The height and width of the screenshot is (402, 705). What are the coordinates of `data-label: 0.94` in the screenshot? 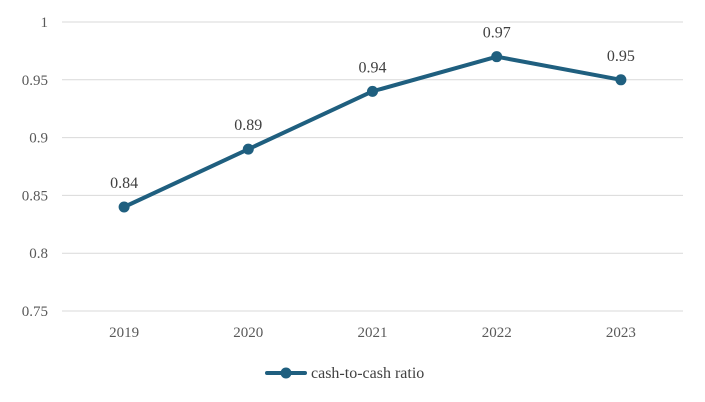 It's located at (373, 67).